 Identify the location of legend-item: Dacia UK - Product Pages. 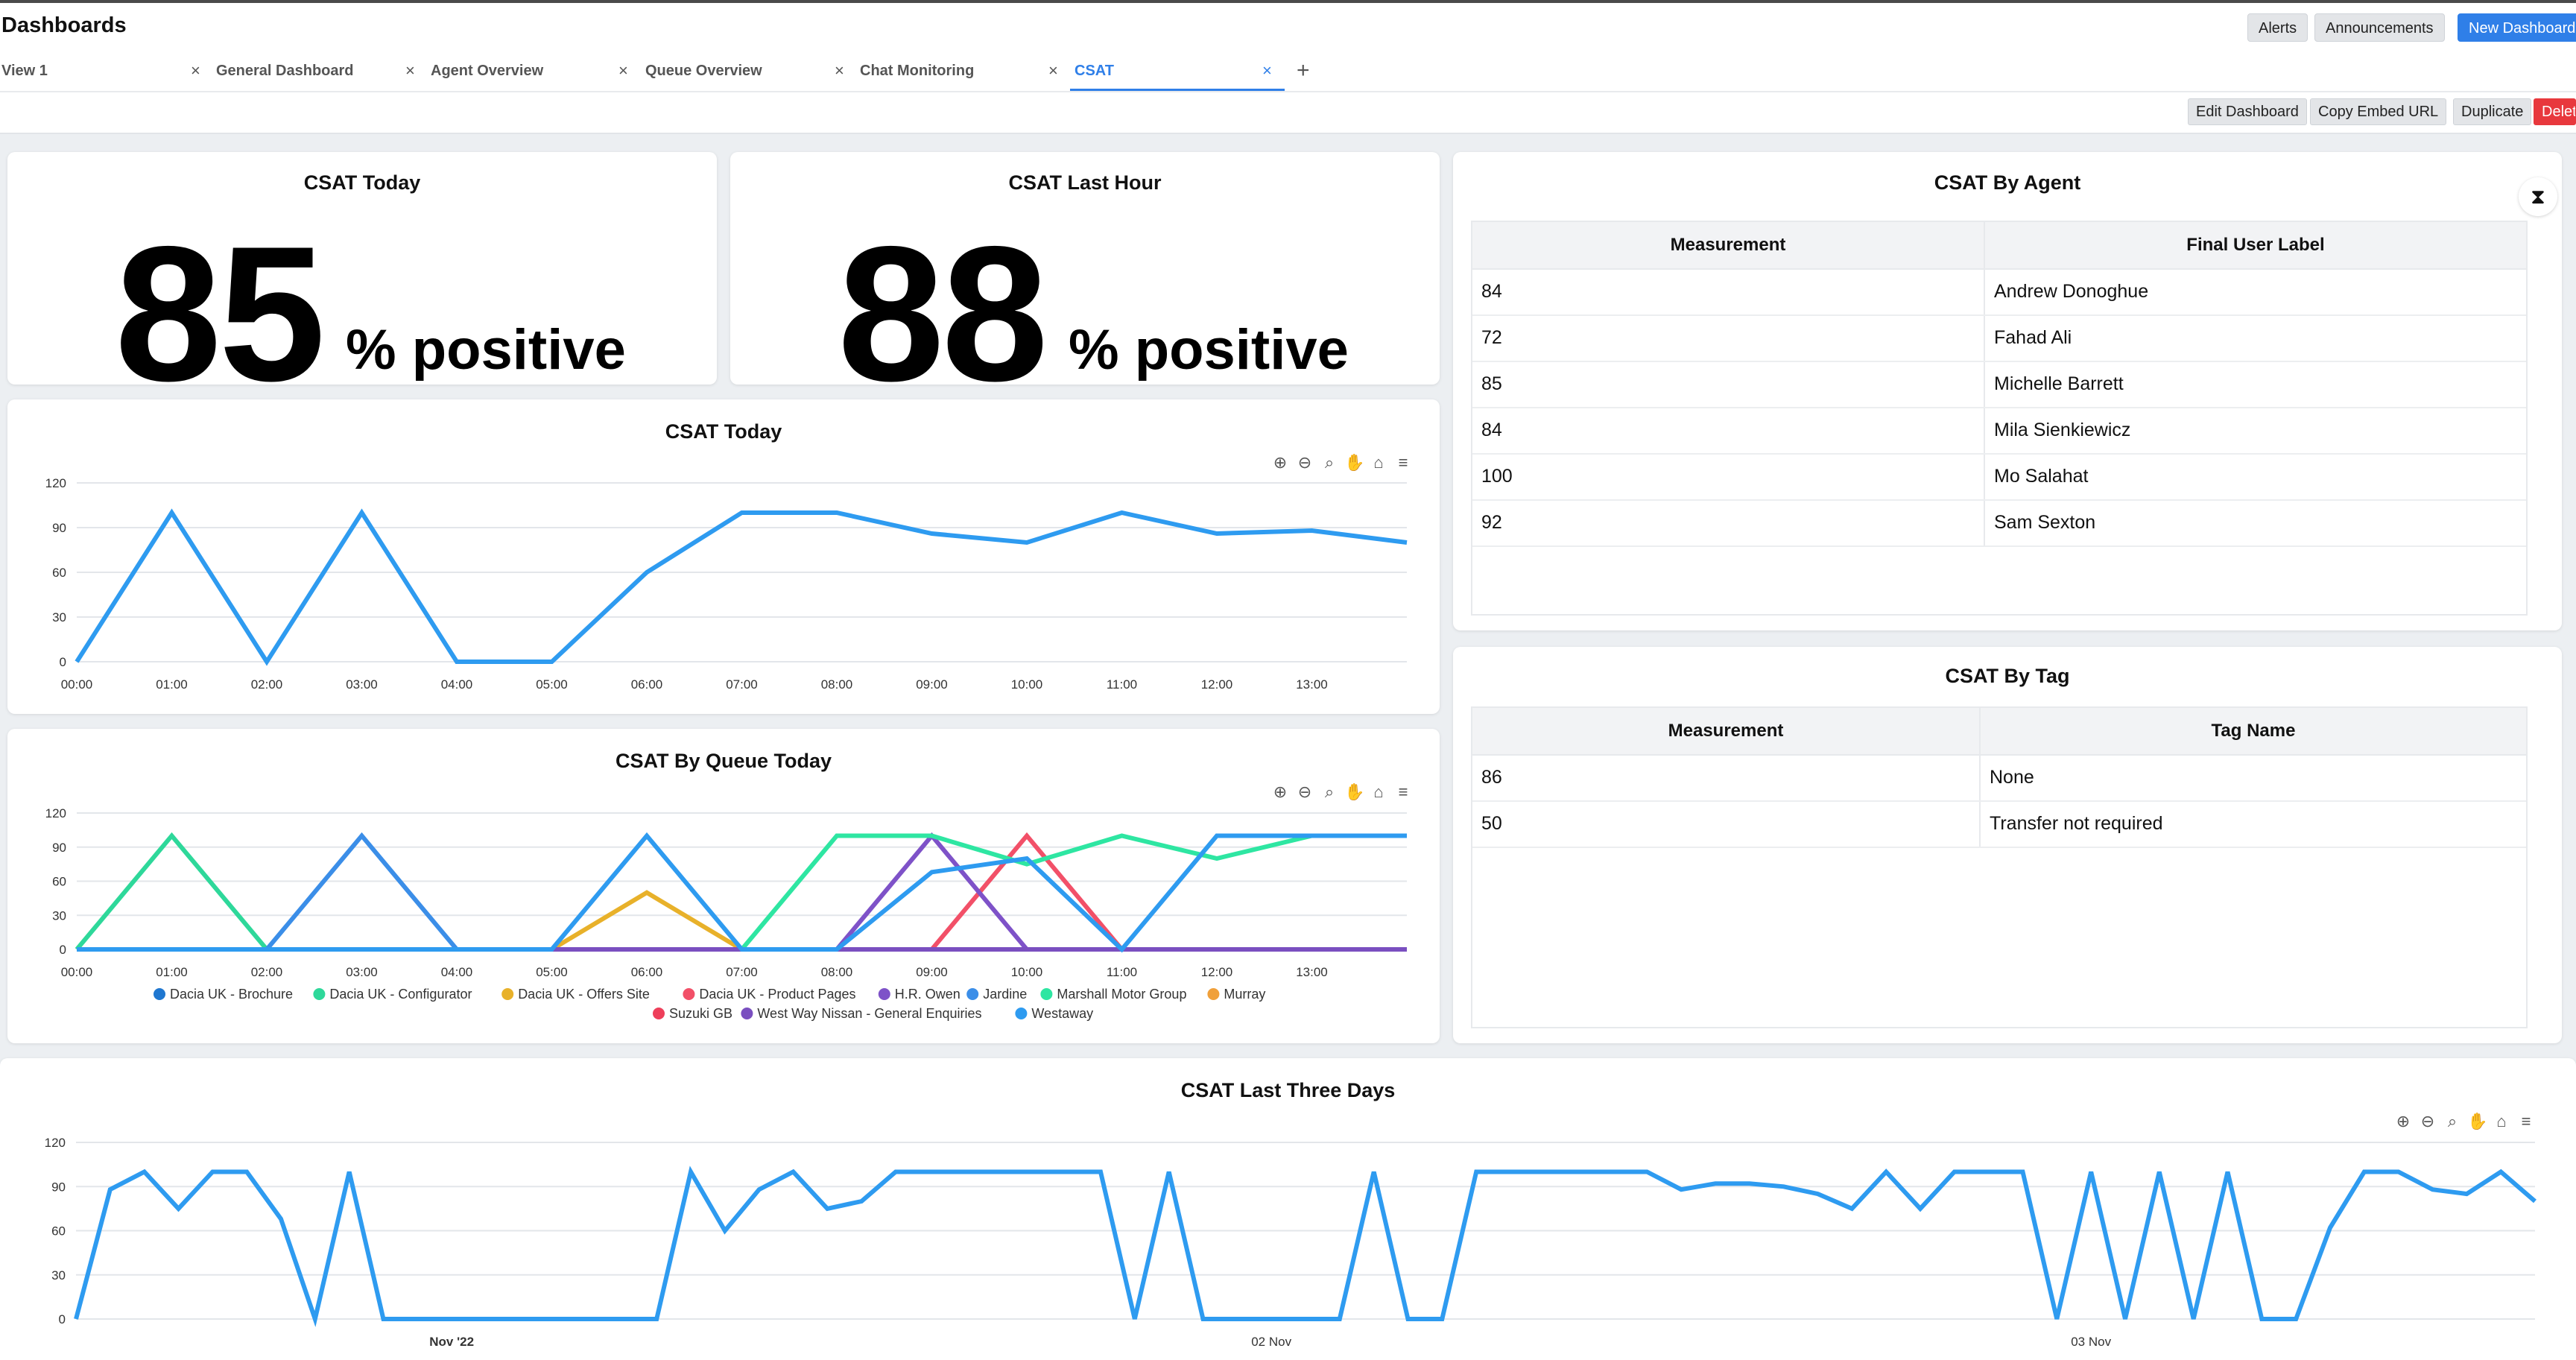
(777, 995).